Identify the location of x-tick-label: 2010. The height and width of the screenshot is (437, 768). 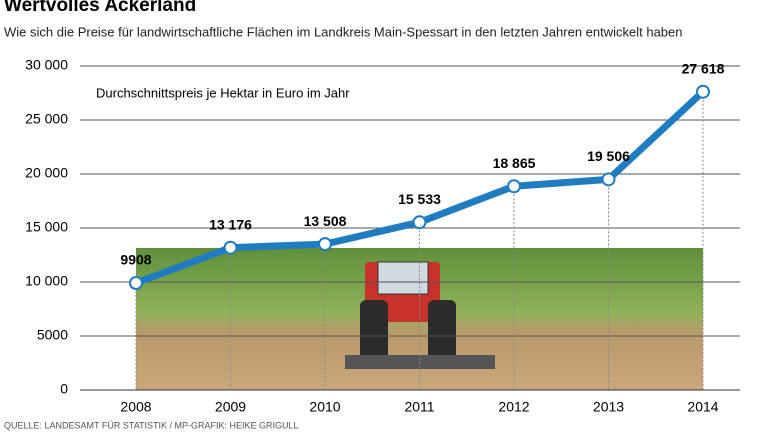
(324, 407).